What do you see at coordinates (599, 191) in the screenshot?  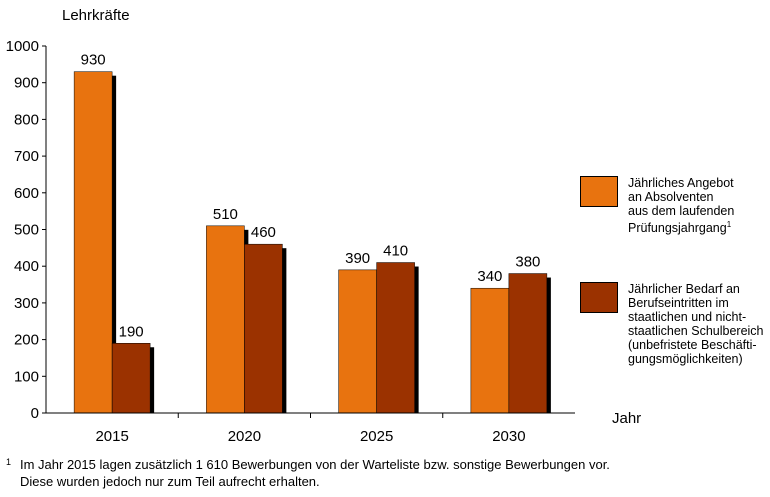 I see `legend-swatch-angebot` at bounding box center [599, 191].